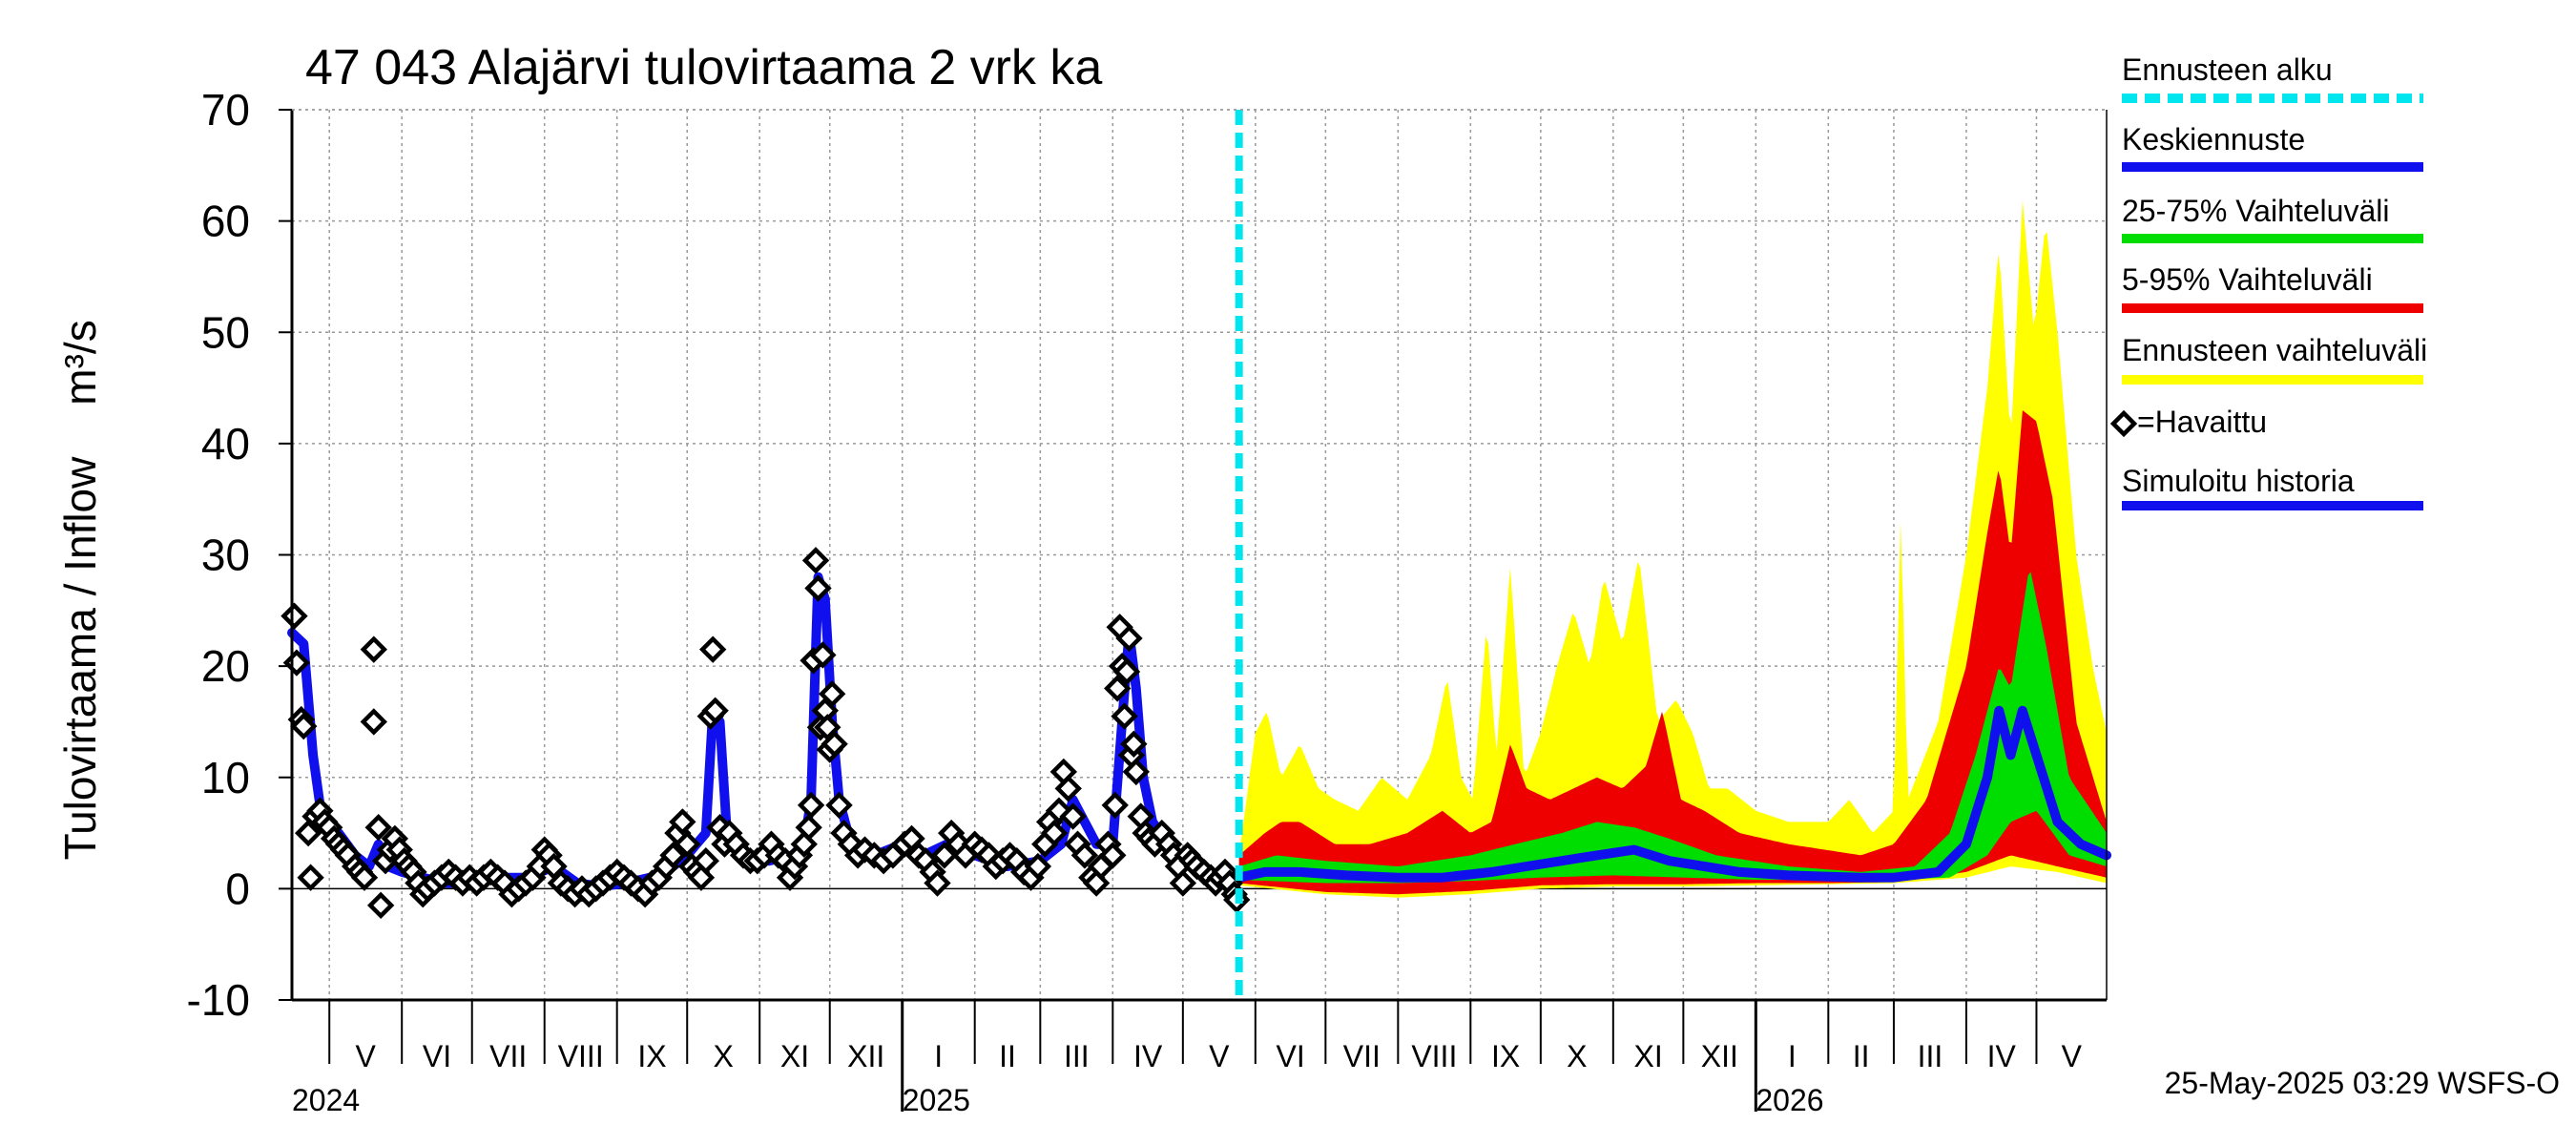 The height and width of the screenshot is (1145, 2576). I want to click on x-year-label: 2026, so click(1789, 1100).